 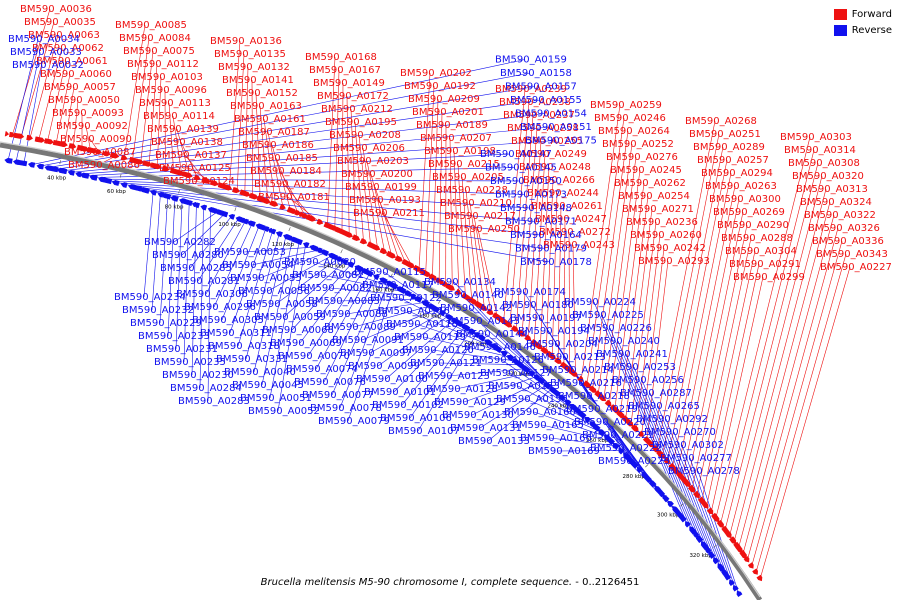 I want to click on reverse-gene-label: BM590_A0146, so click(x=500, y=347).